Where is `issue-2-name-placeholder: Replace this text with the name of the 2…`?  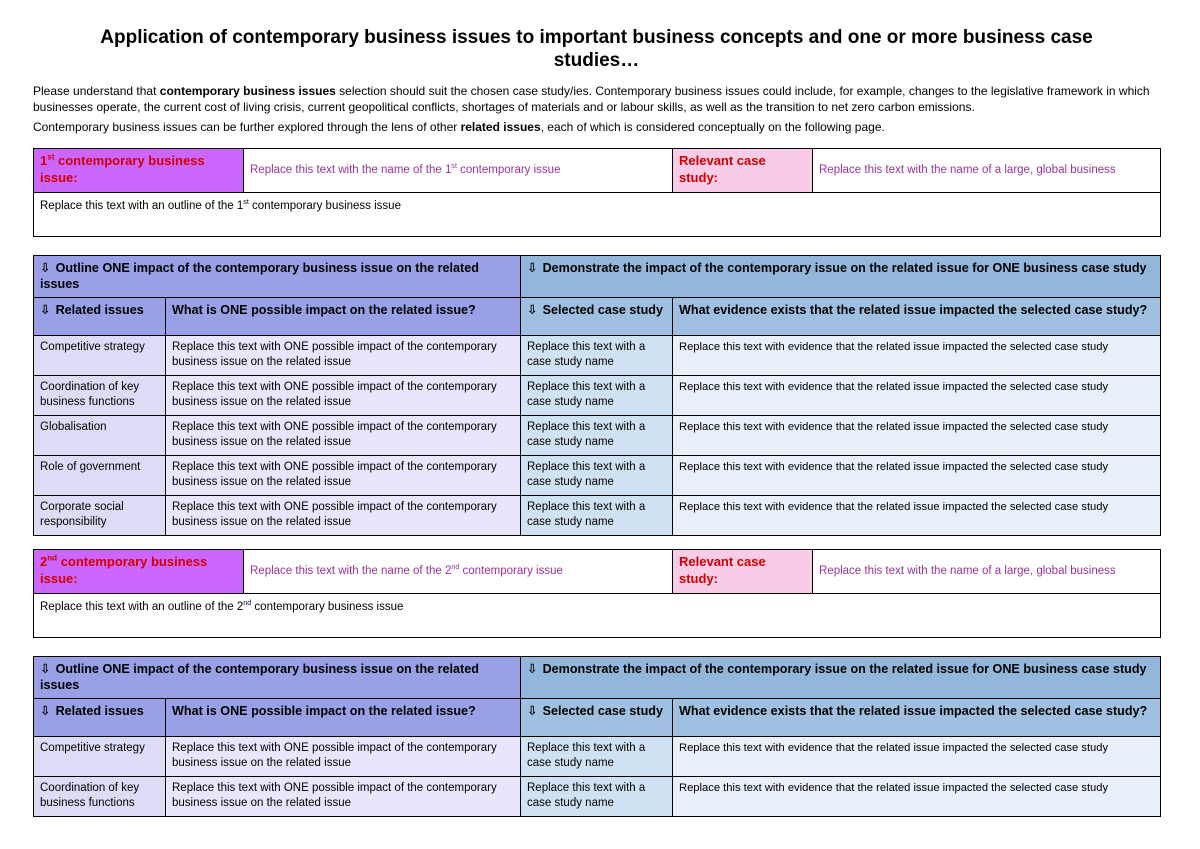
issue-2-name-placeholder: Replace this text with the name of the 2… is located at coordinates (458, 572).